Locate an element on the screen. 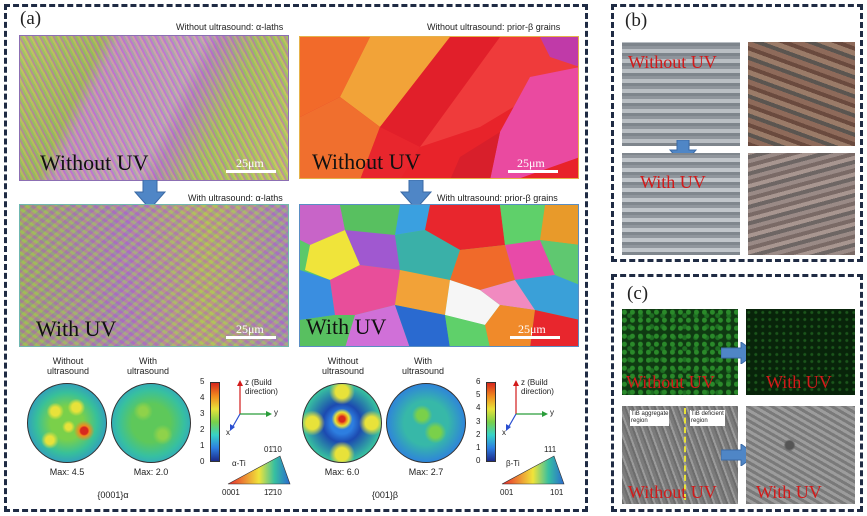 The image size is (867, 516). cbar-beta-3: 3 is located at coordinates (478, 421).